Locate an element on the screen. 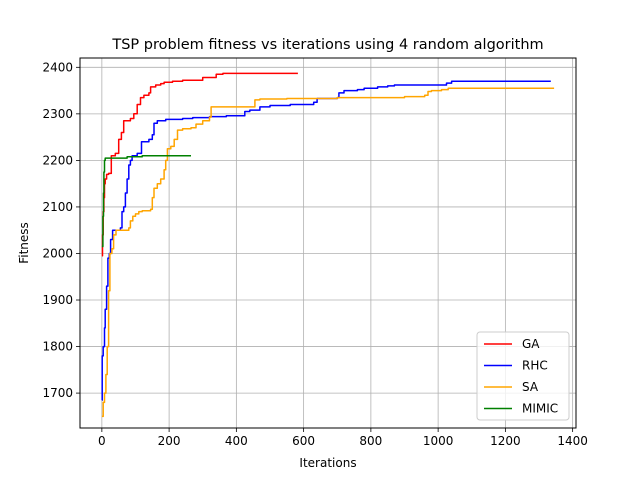 The image size is (640, 480). legend-label-rhc: RHC is located at coordinates (535, 366).